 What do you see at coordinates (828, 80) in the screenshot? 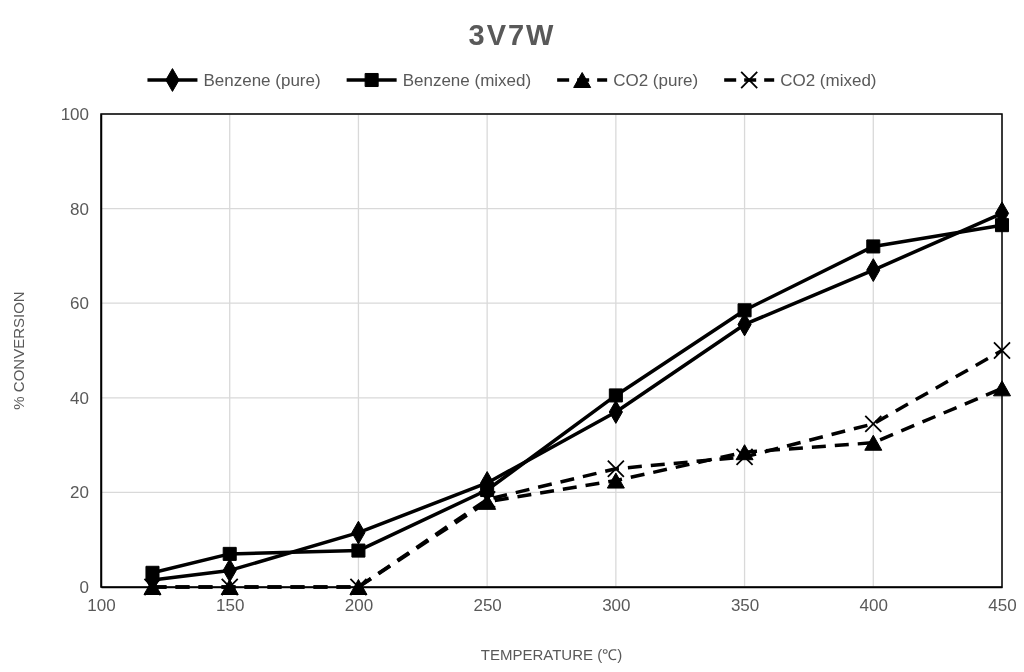
I see `legend-label: CO2 (mixed)` at bounding box center [828, 80].